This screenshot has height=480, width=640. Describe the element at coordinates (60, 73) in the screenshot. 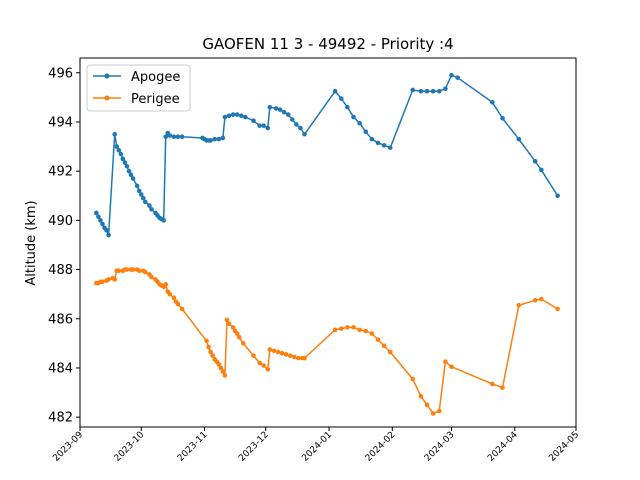

I see `y-tick-label: 496` at that location.